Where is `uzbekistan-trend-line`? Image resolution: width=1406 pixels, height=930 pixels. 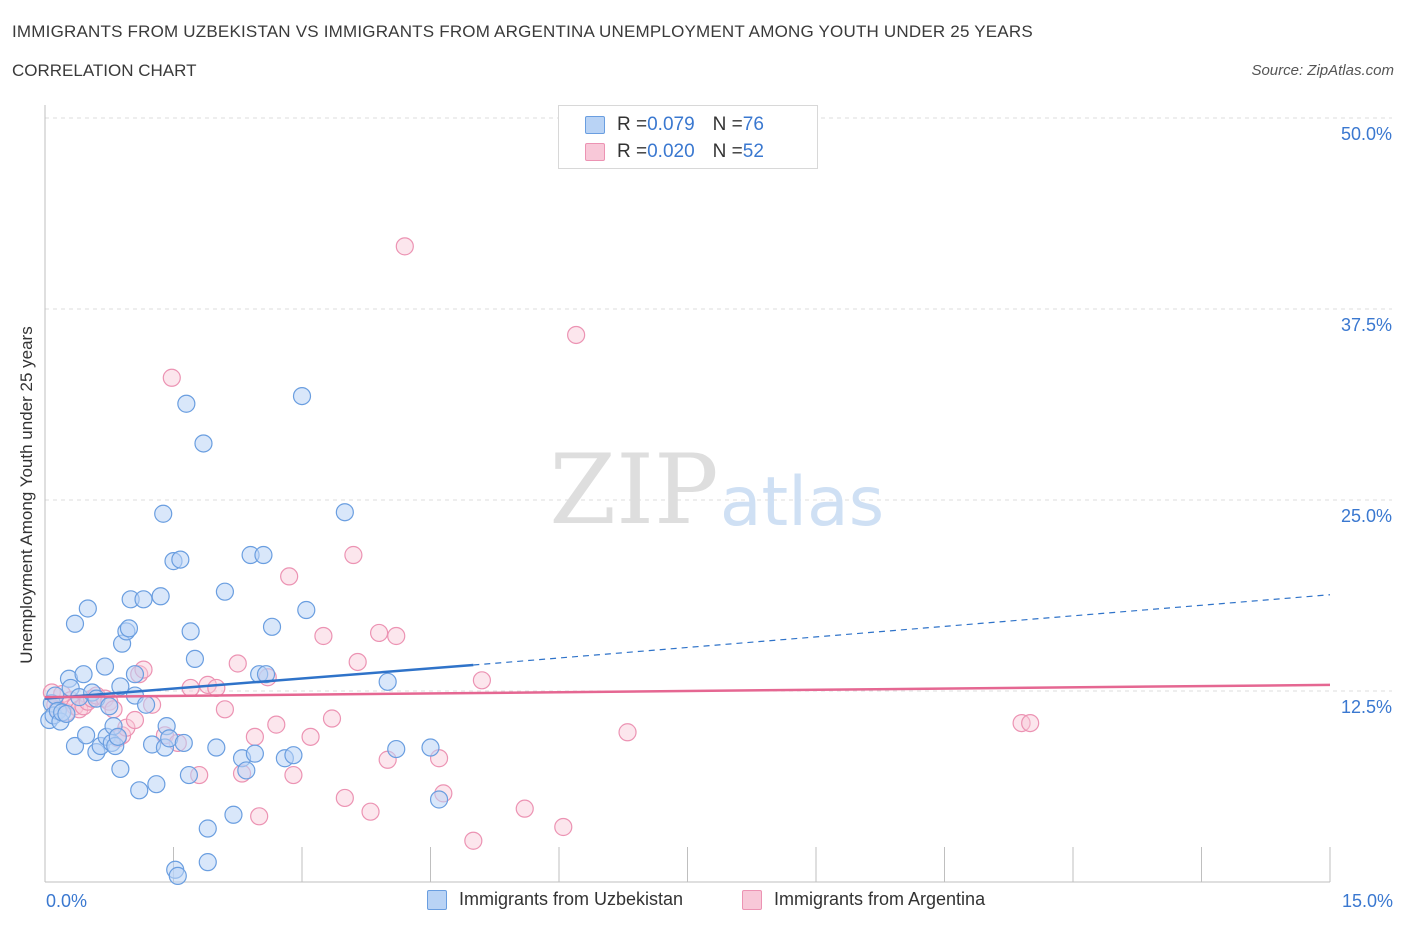
uzbekistan-trend-line is located at coordinates (259, 681).